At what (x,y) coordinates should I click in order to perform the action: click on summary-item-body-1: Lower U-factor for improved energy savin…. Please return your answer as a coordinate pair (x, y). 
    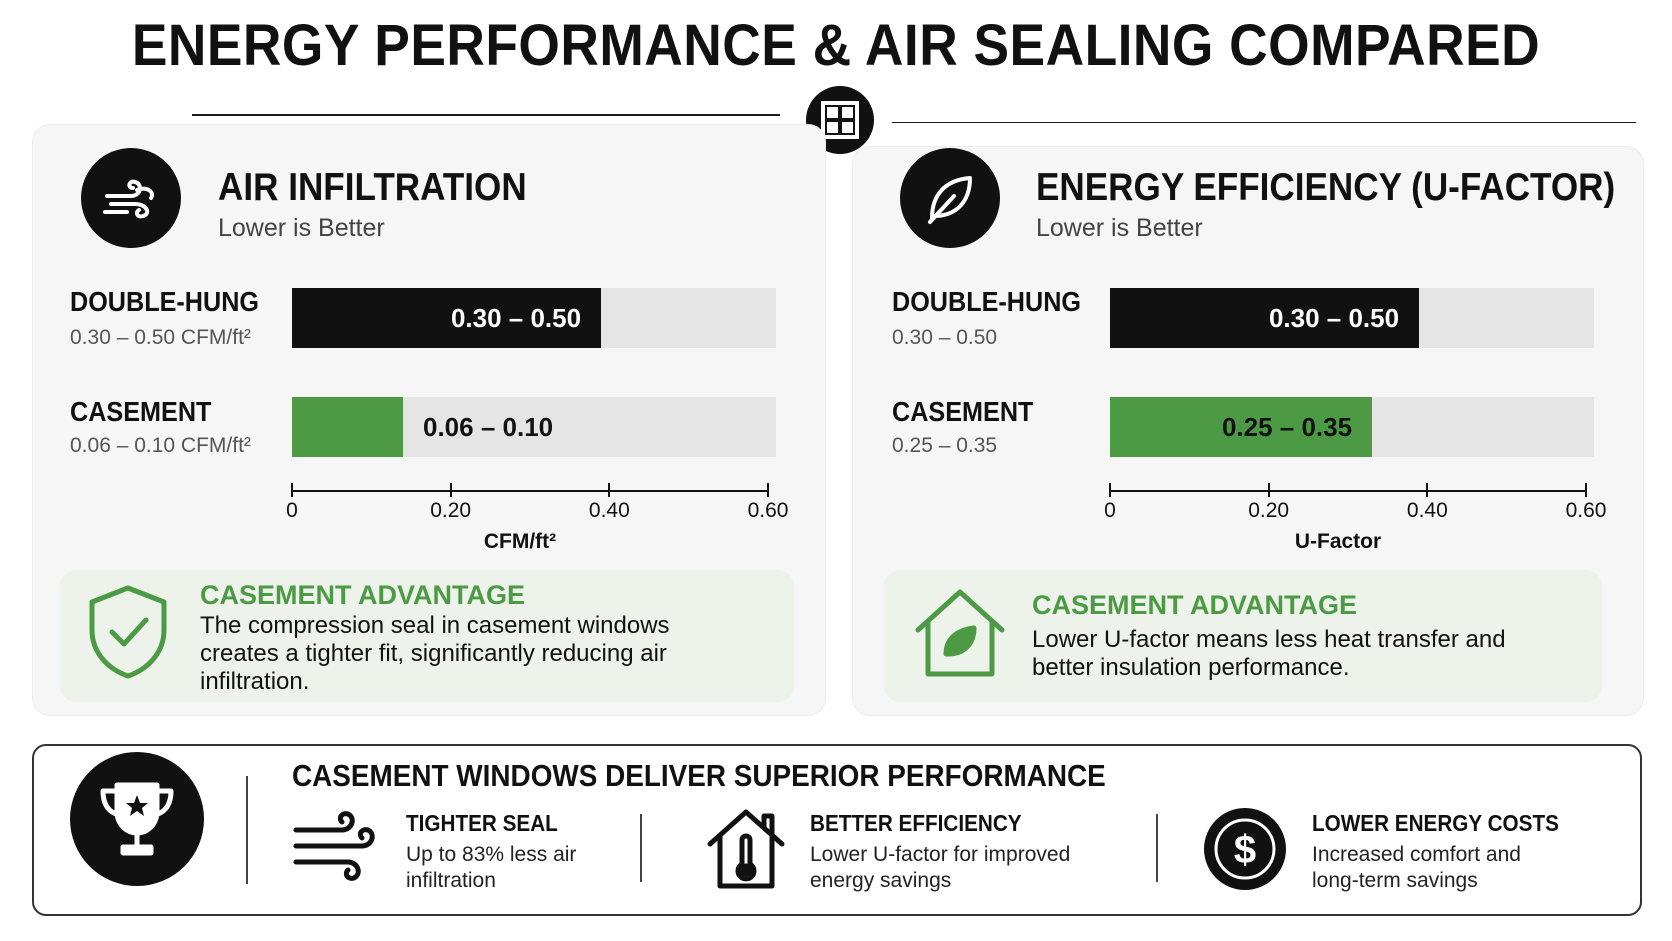
    Looking at the image, I should click on (940, 867).